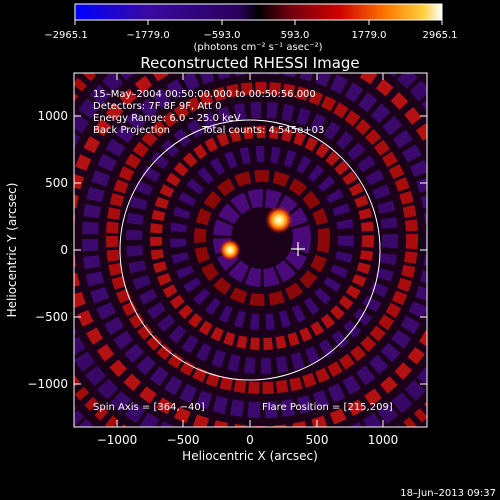  I want to click on colorbar-tick-label: −1779.0, so click(147, 35).